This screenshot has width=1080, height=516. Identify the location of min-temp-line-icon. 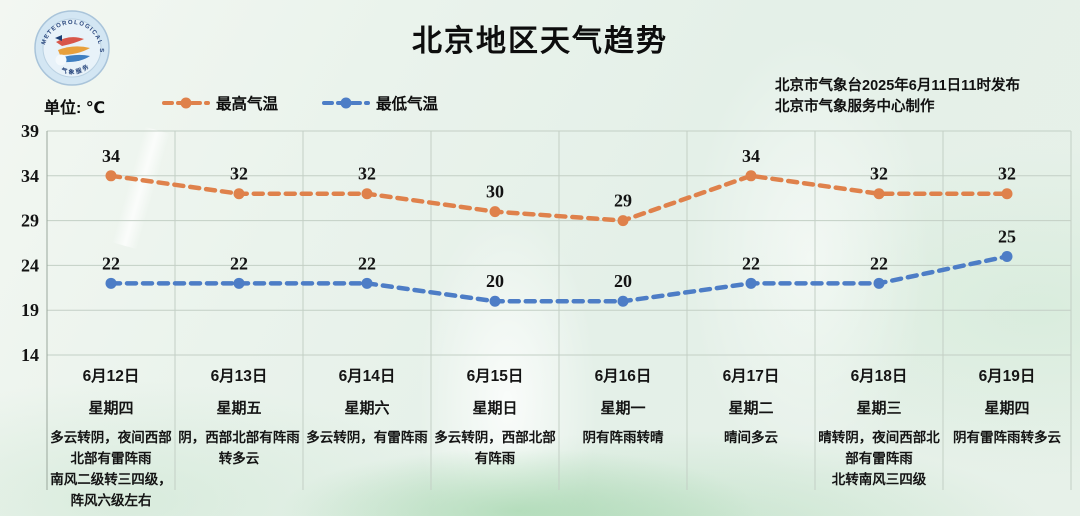
(346, 103).